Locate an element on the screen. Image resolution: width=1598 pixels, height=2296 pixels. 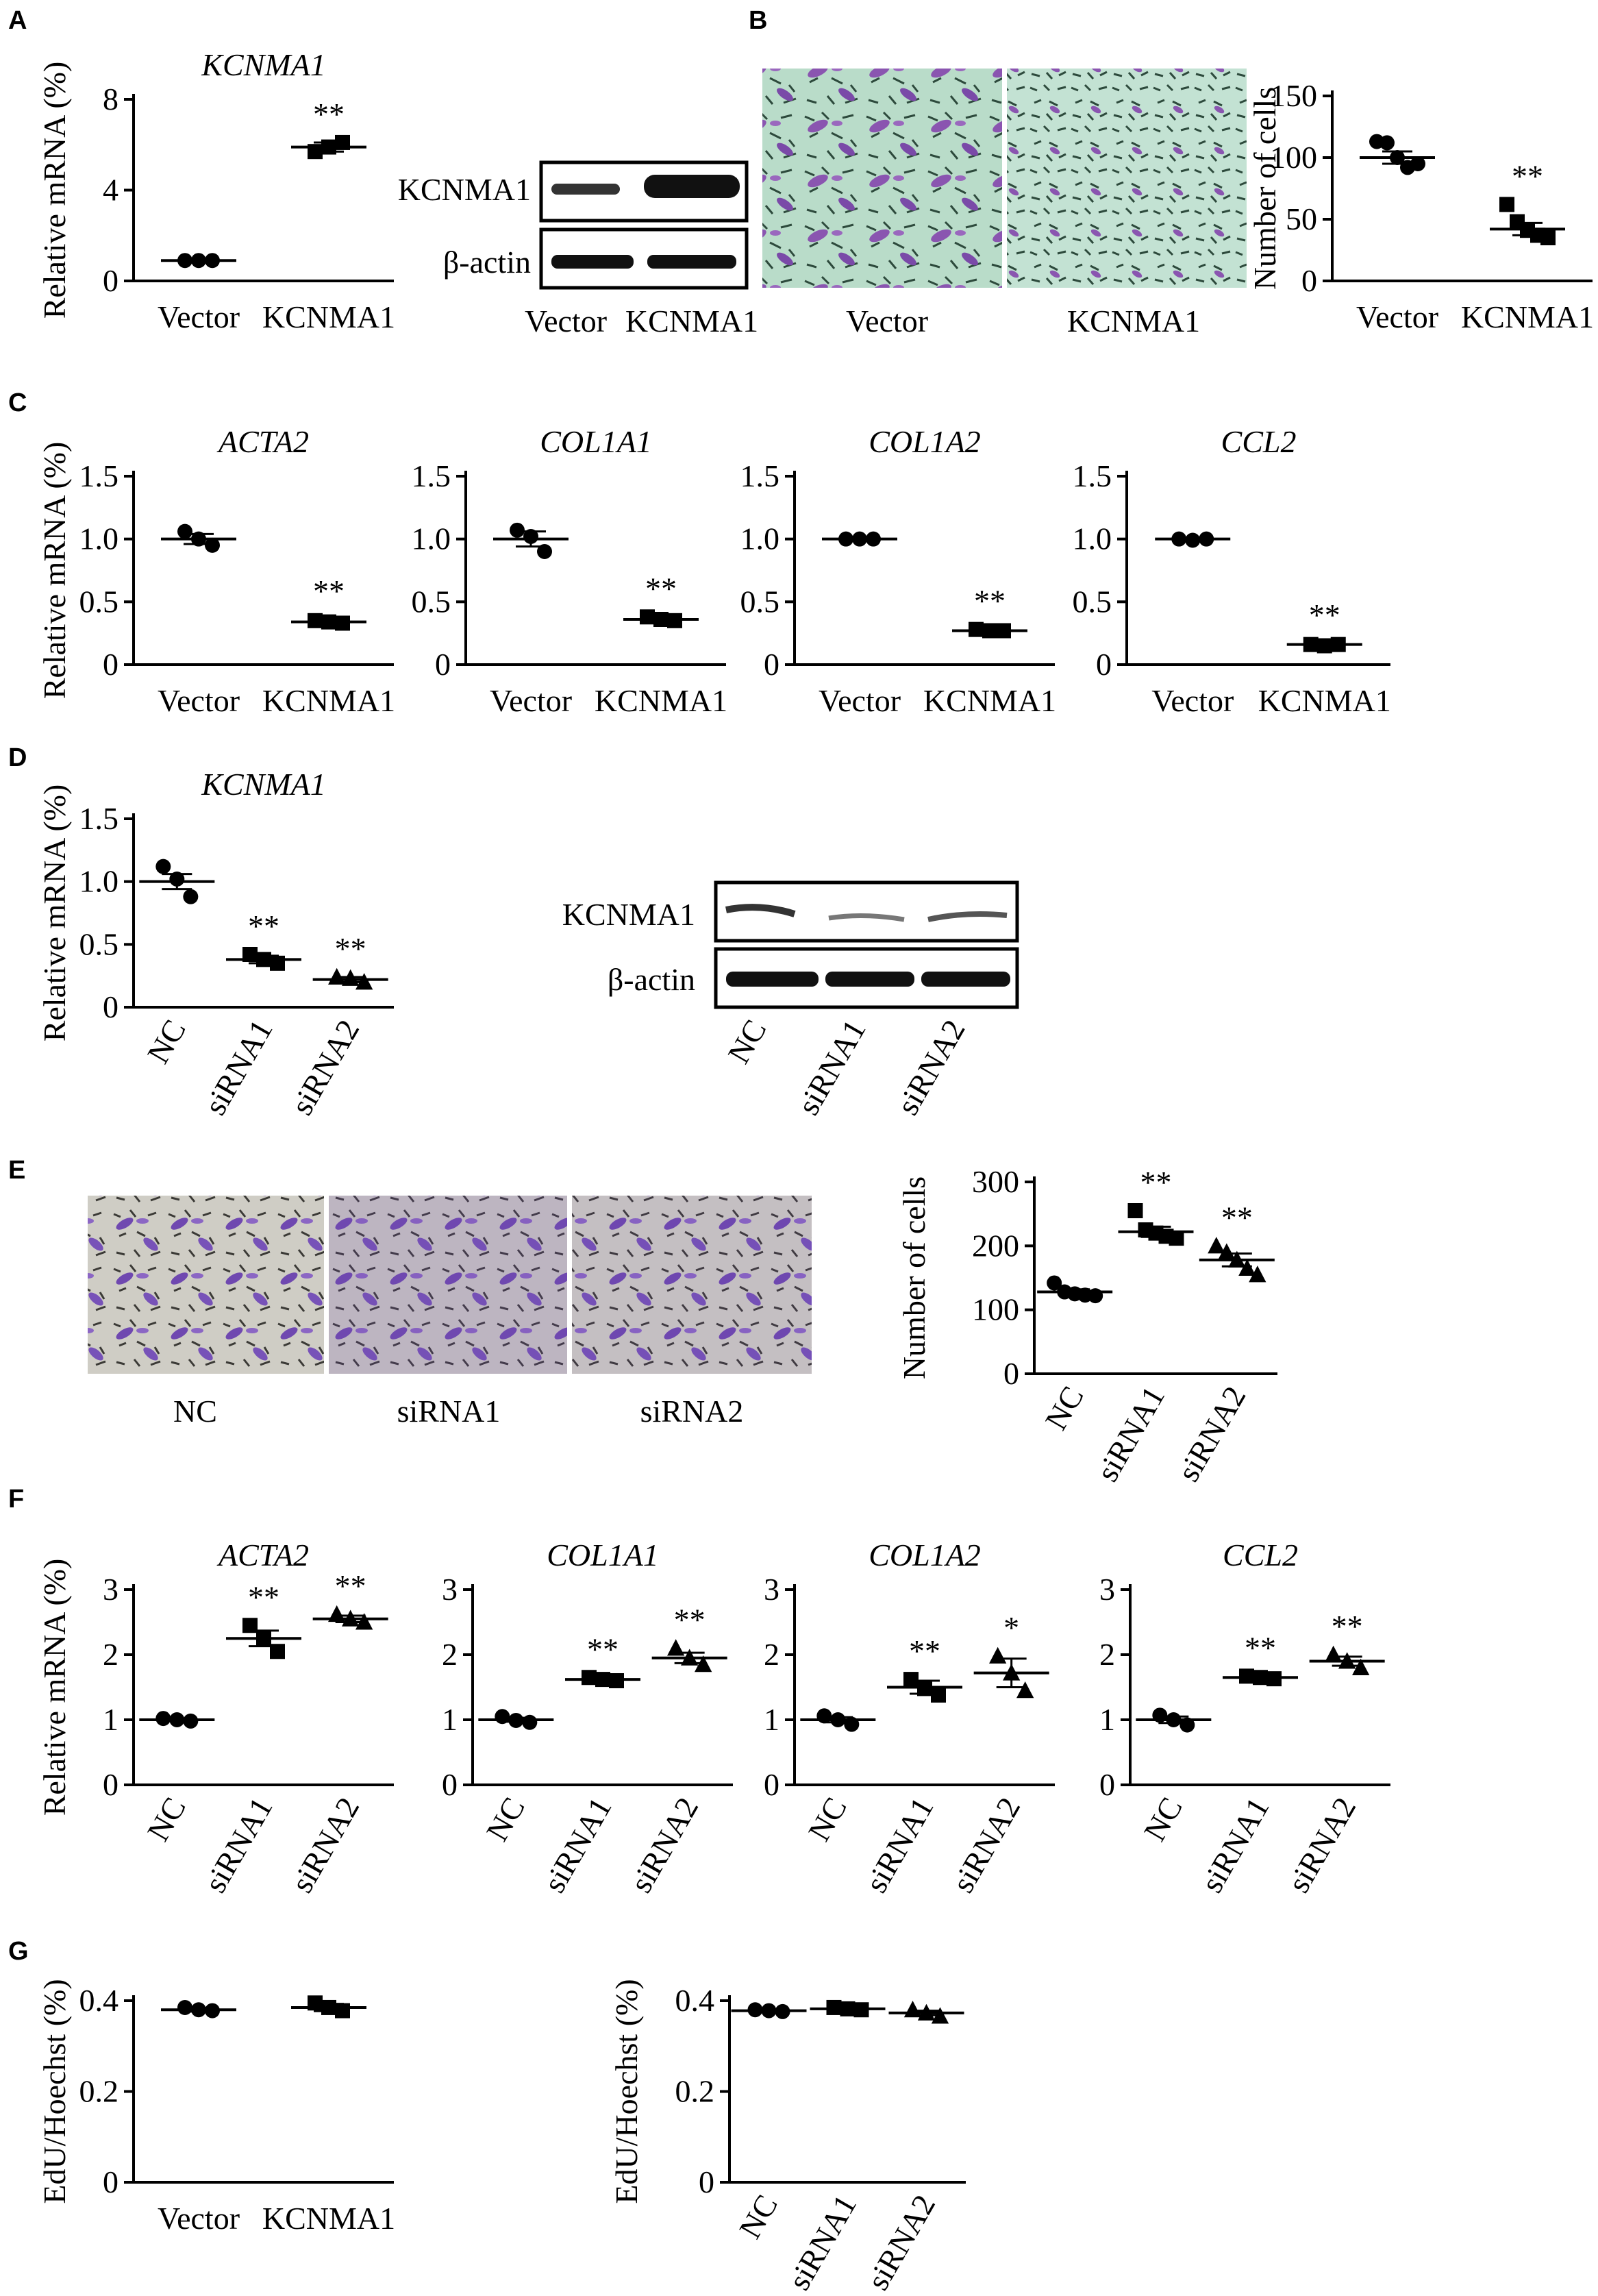
blot-a-label-kcnma1: KCNMA1 is located at coordinates (464, 189).